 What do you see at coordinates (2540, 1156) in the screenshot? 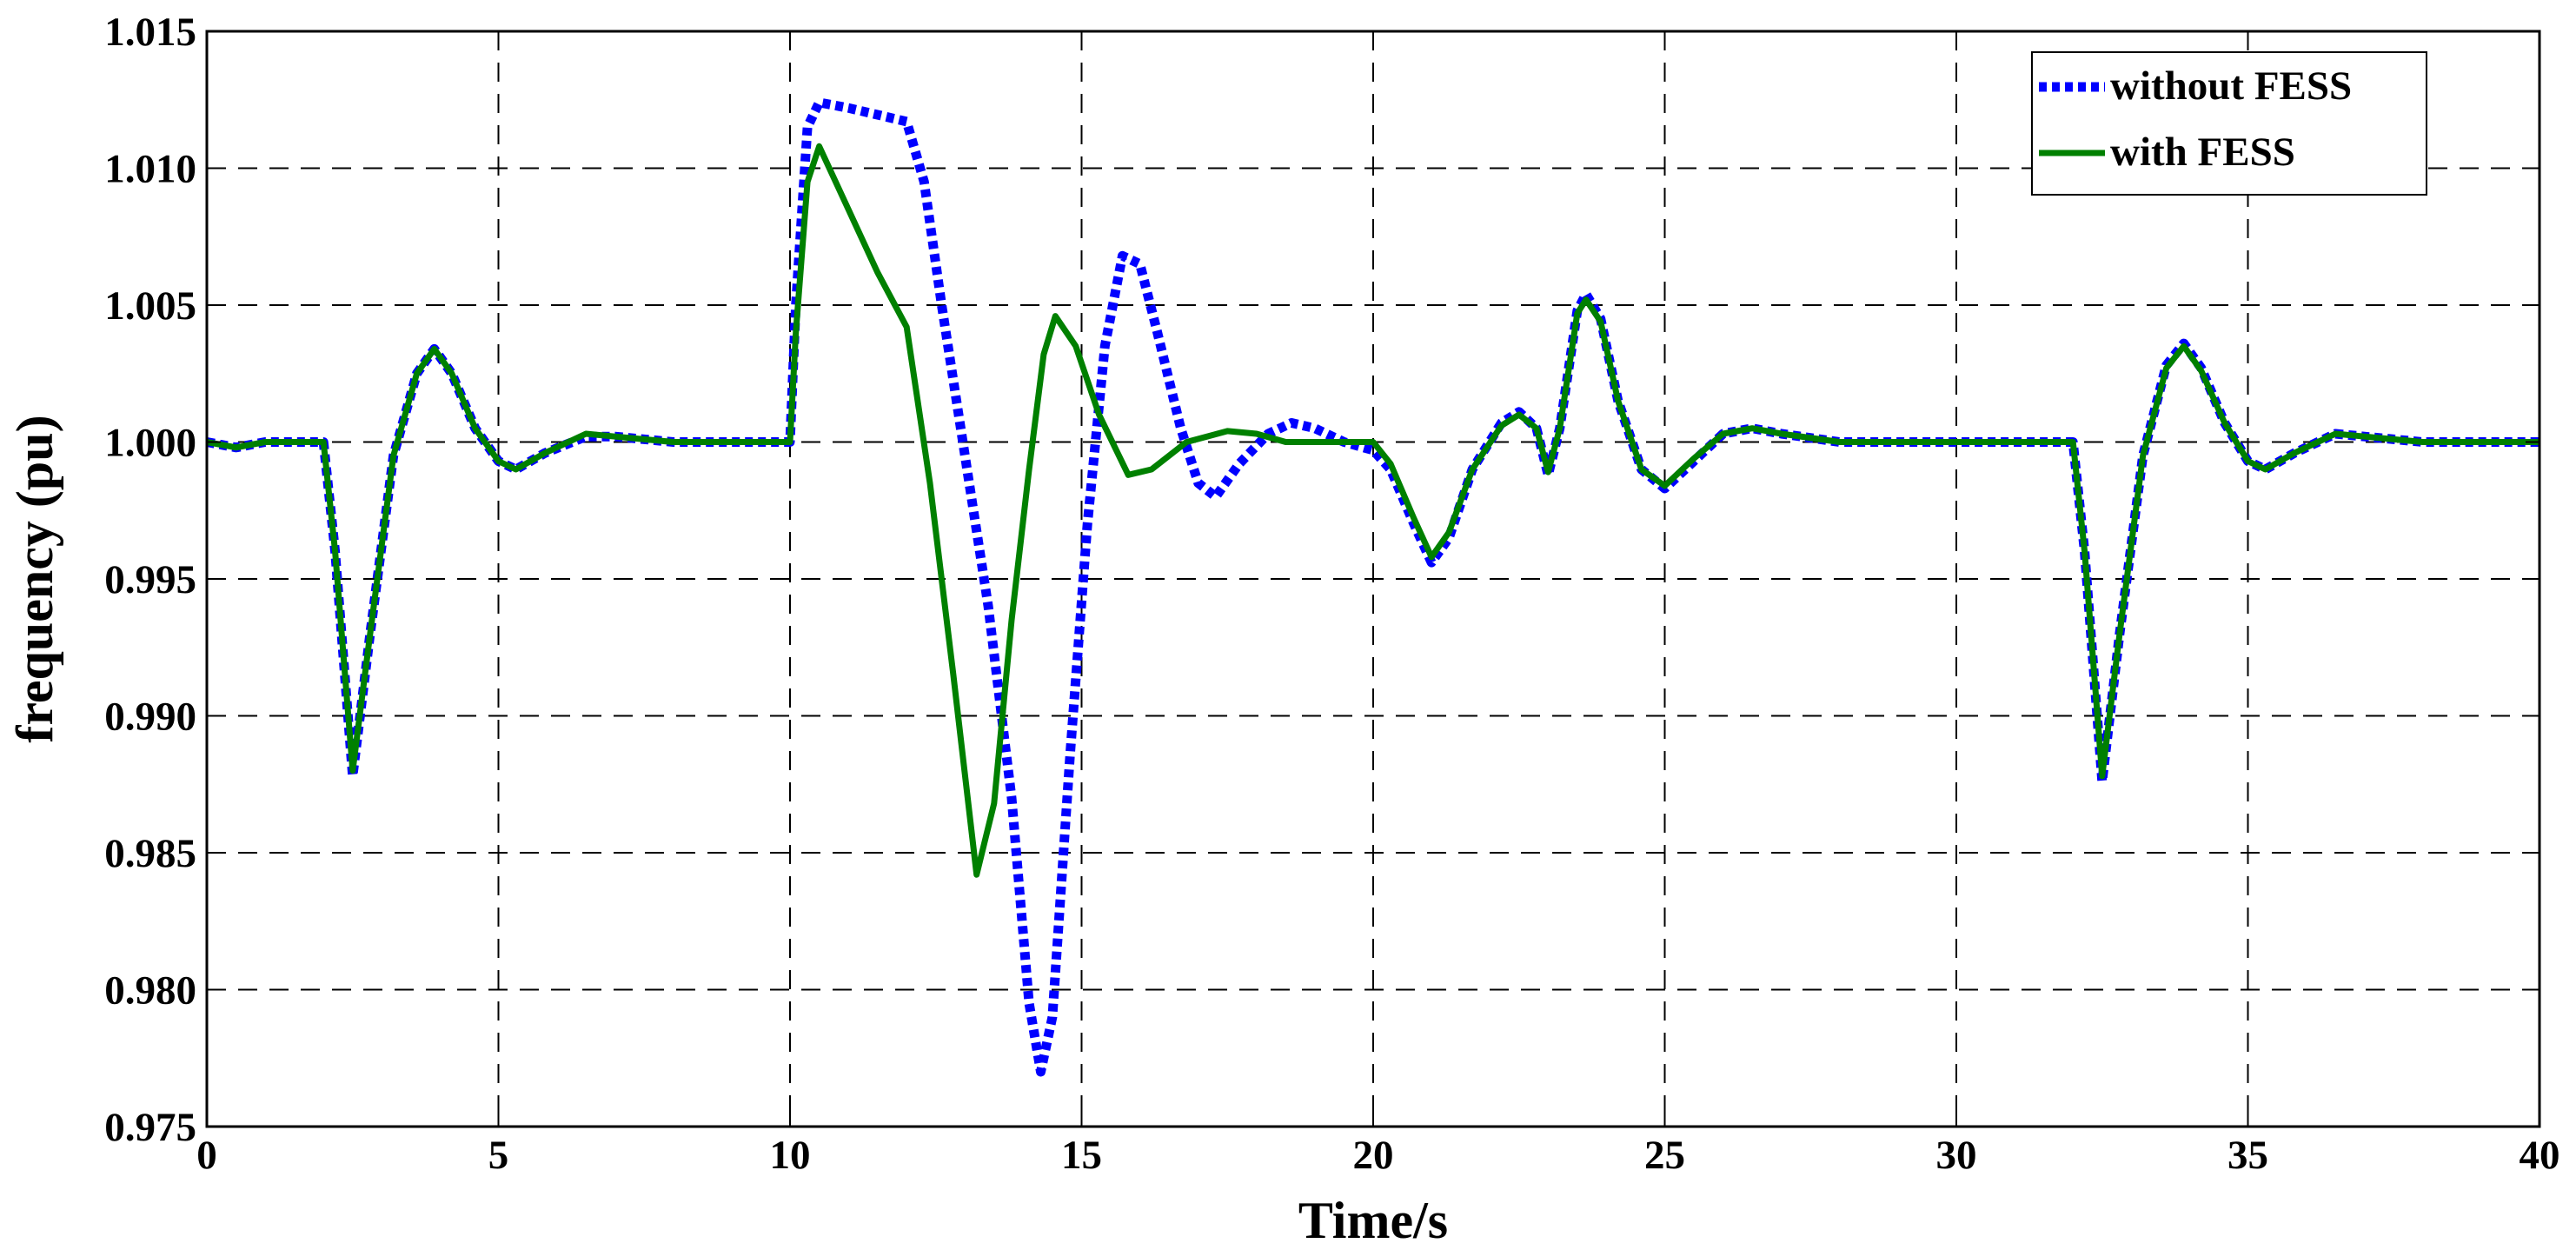
I see `x-tick-label: 40` at bounding box center [2540, 1156].